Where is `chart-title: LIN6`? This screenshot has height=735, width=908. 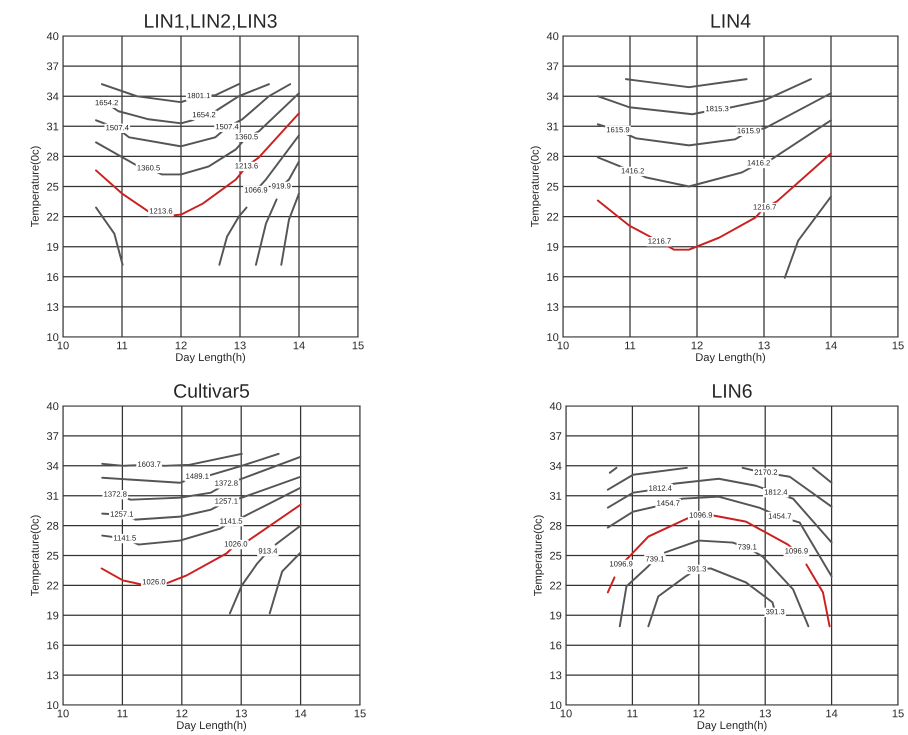
chart-title: LIN6 is located at coordinates (732, 391).